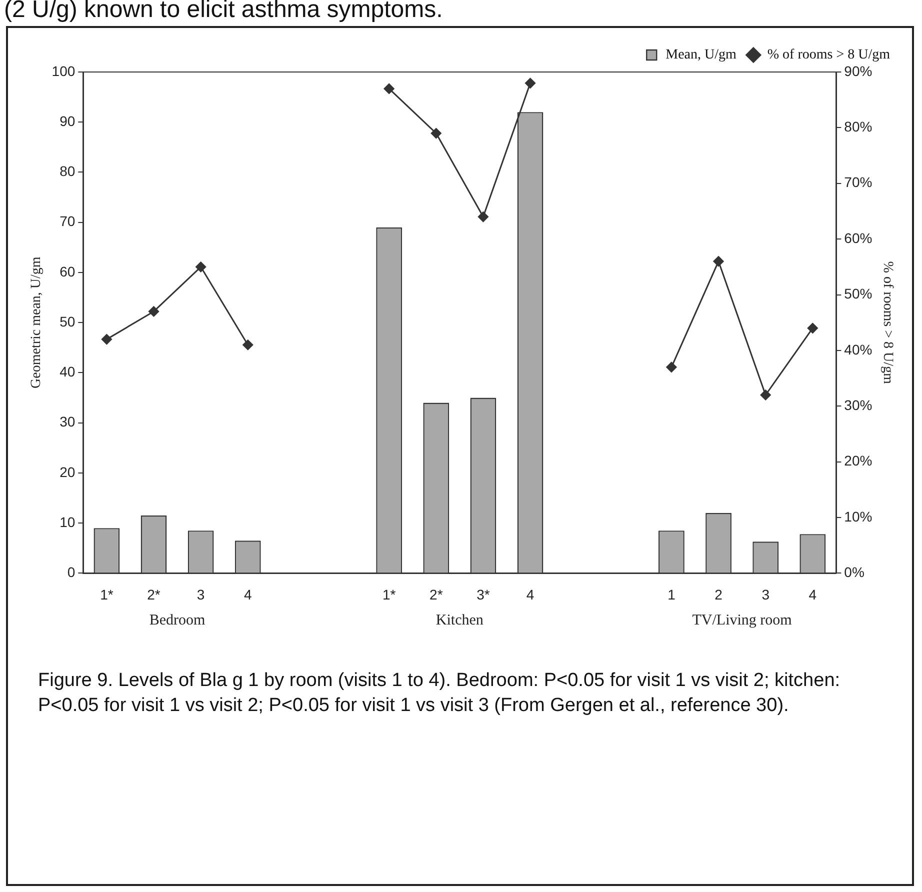 The height and width of the screenshot is (892, 922). Describe the element at coordinates (858, 238) in the screenshot. I see `y2-tick-label: 60%` at that location.